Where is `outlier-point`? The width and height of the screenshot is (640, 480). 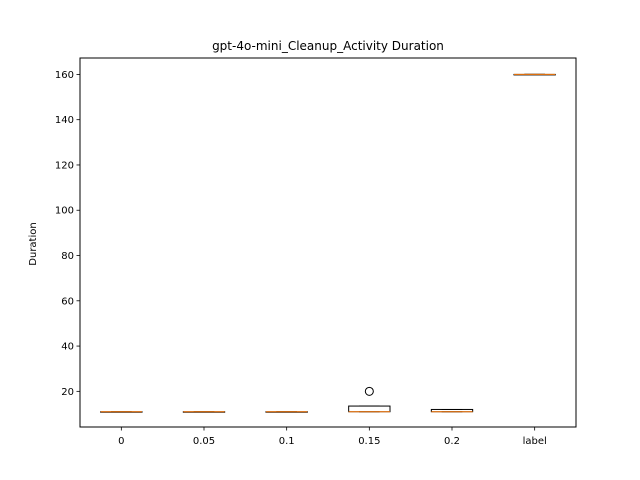 outlier-point is located at coordinates (369, 391).